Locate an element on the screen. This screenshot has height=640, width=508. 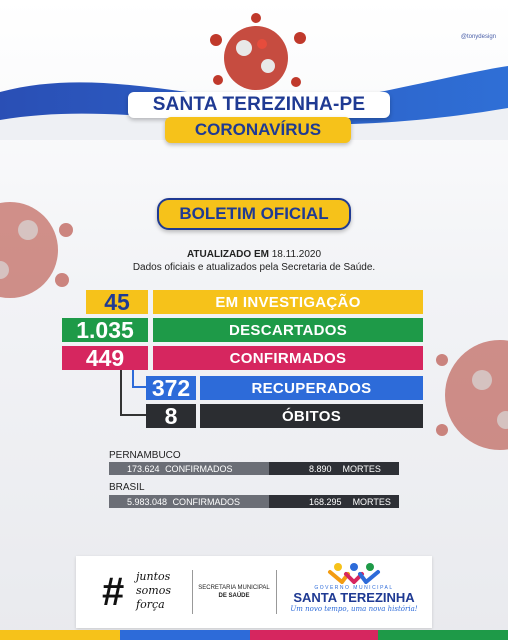
updated-date: 18.11.2020 is located at coordinates (296, 254).